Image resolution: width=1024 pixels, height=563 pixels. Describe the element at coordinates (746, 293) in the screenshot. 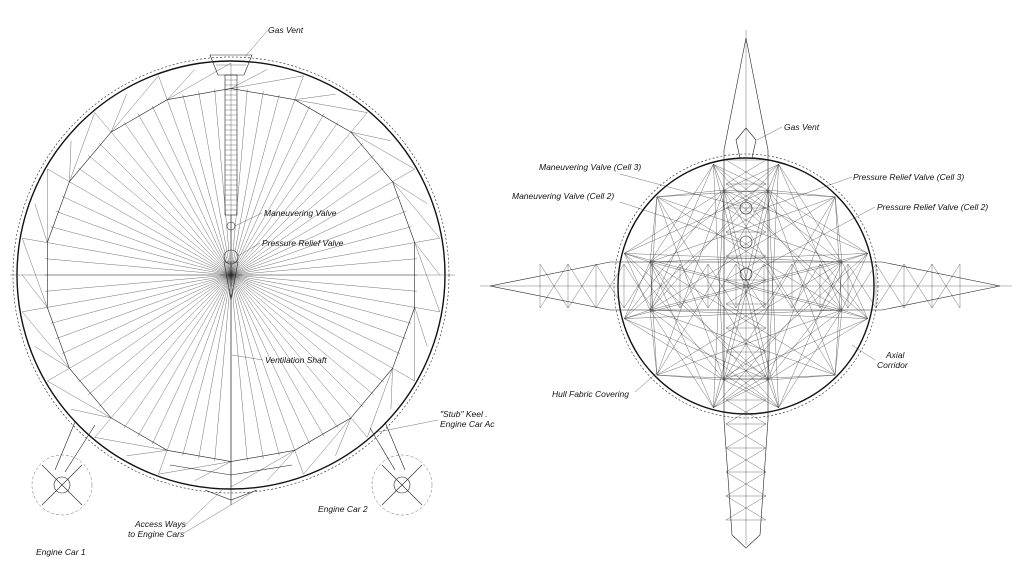

I see `right-vertical-girder` at that location.